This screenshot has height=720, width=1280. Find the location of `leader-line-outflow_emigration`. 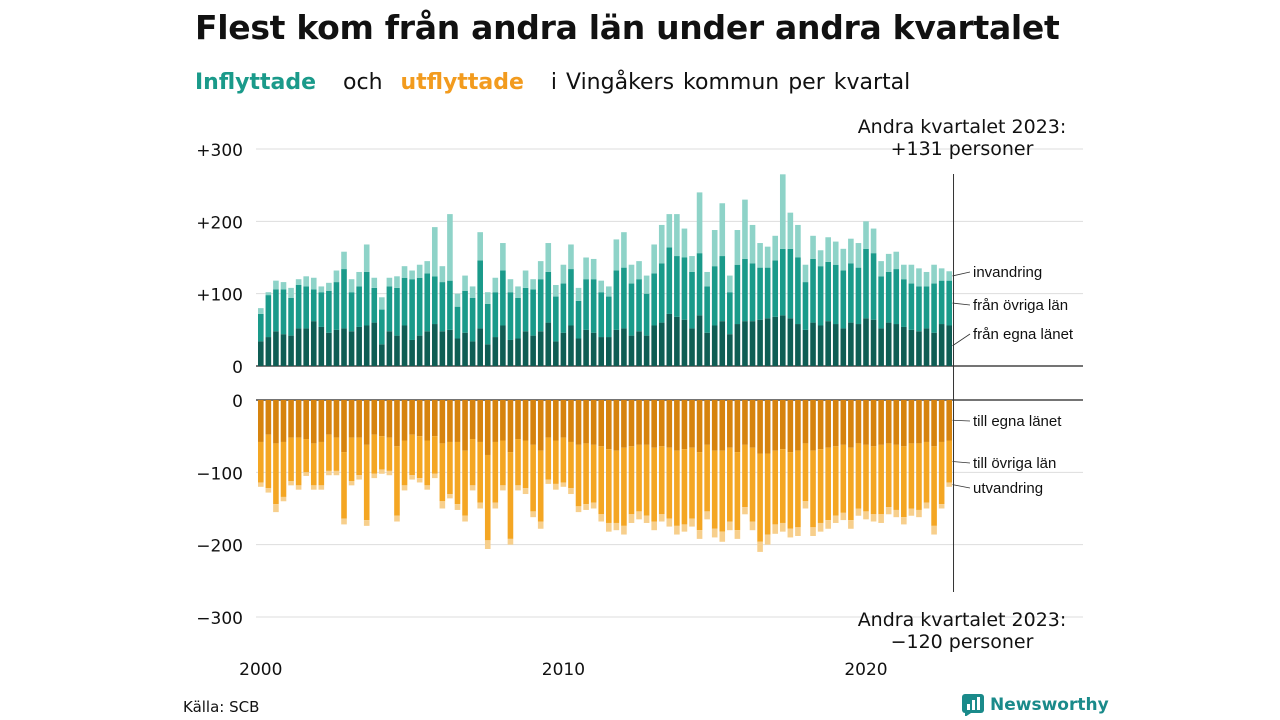

leader-line-outflow_emigration is located at coordinates (961, 486).